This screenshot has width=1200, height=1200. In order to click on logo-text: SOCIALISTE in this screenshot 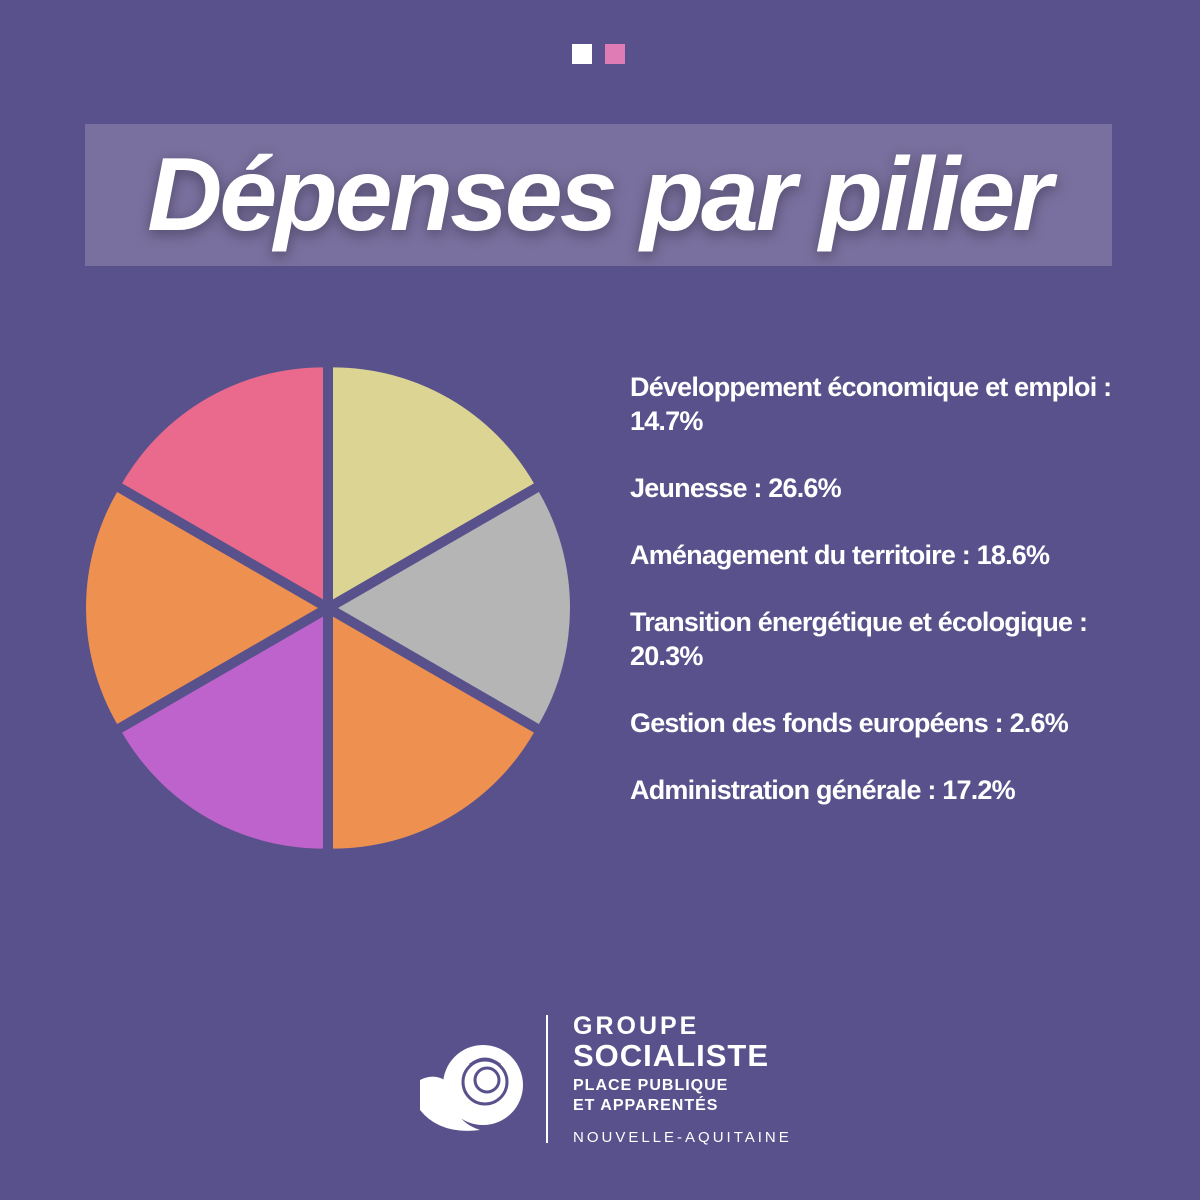, I will do `click(671, 1055)`.